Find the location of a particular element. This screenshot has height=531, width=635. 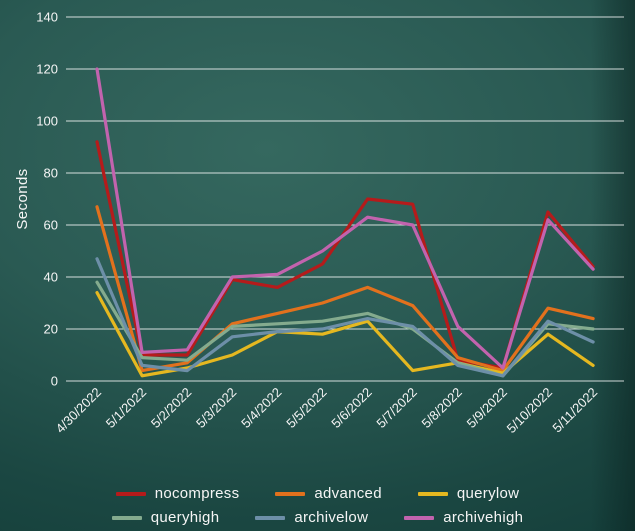

x-tick-label: 5/8/2022 is located at coordinates (442, 408).